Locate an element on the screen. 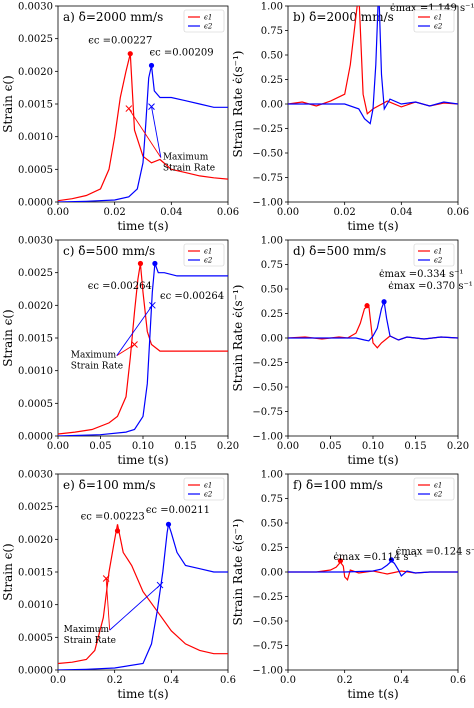 This screenshot has width=474, height=708. x-tick-label: 0.2 is located at coordinates (115, 680).